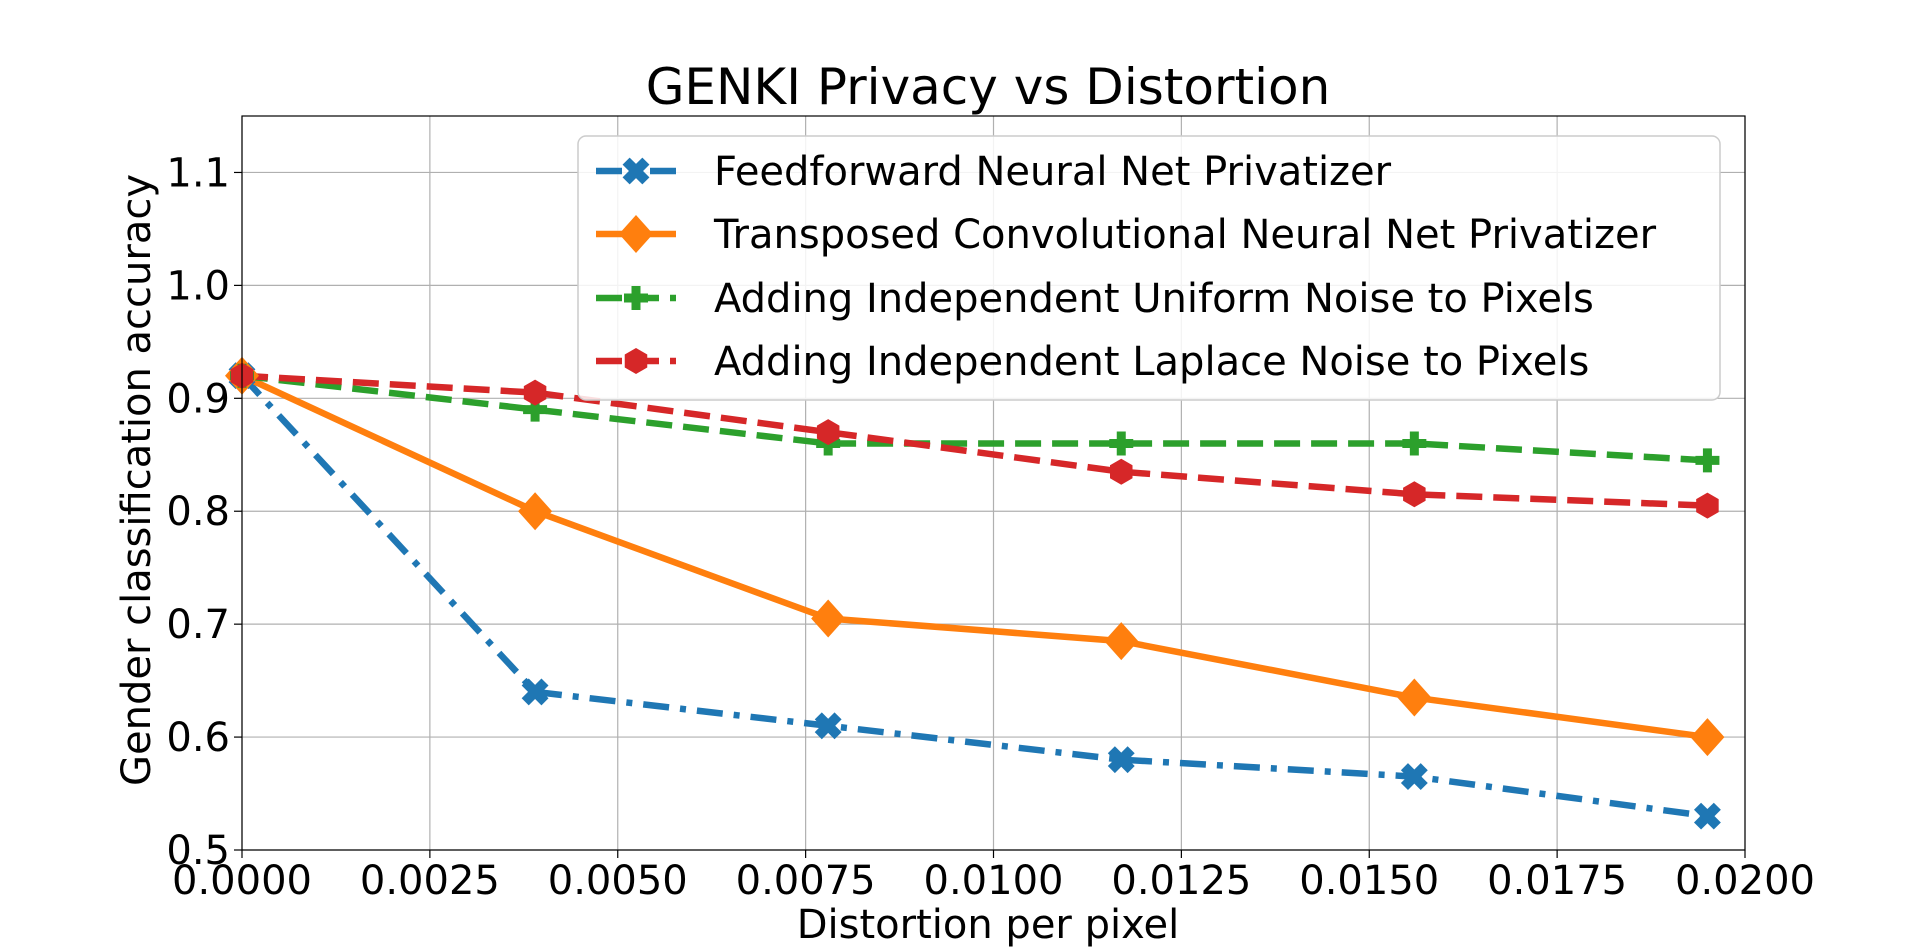  What do you see at coordinates (198, 625) in the screenshot?
I see `y-tick-label: 0.7` at bounding box center [198, 625].